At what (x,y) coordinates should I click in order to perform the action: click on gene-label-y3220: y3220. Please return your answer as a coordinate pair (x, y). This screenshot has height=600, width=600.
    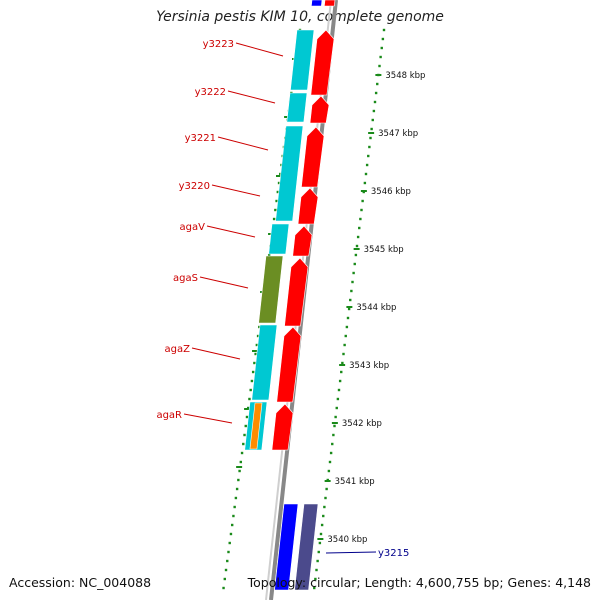
    Looking at the image, I should click on (194, 186).